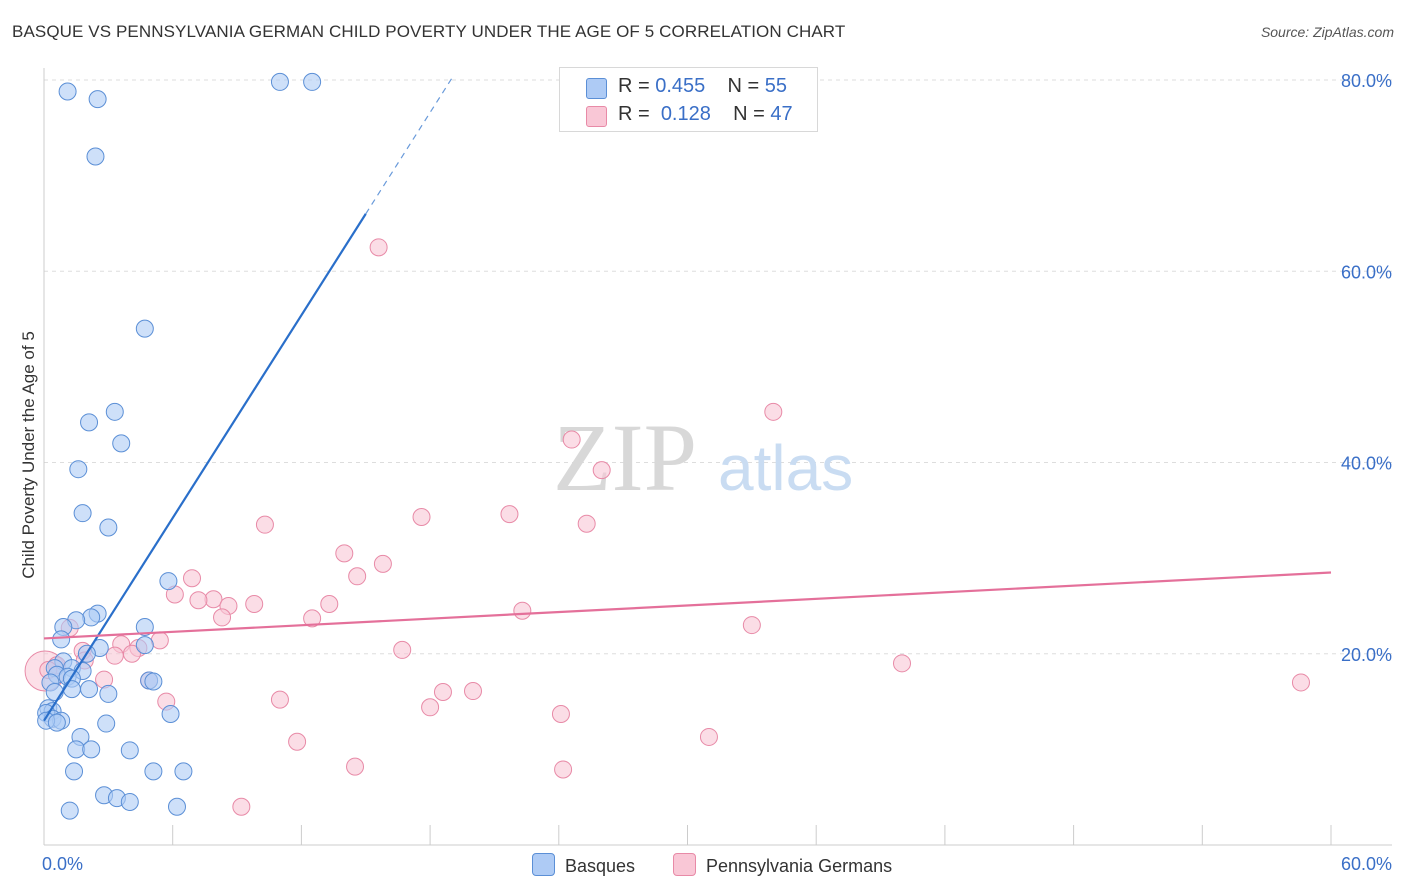 The height and width of the screenshot is (892, 1406). I want to click on y-tick-label: 20.0%, so click(1366, 655).